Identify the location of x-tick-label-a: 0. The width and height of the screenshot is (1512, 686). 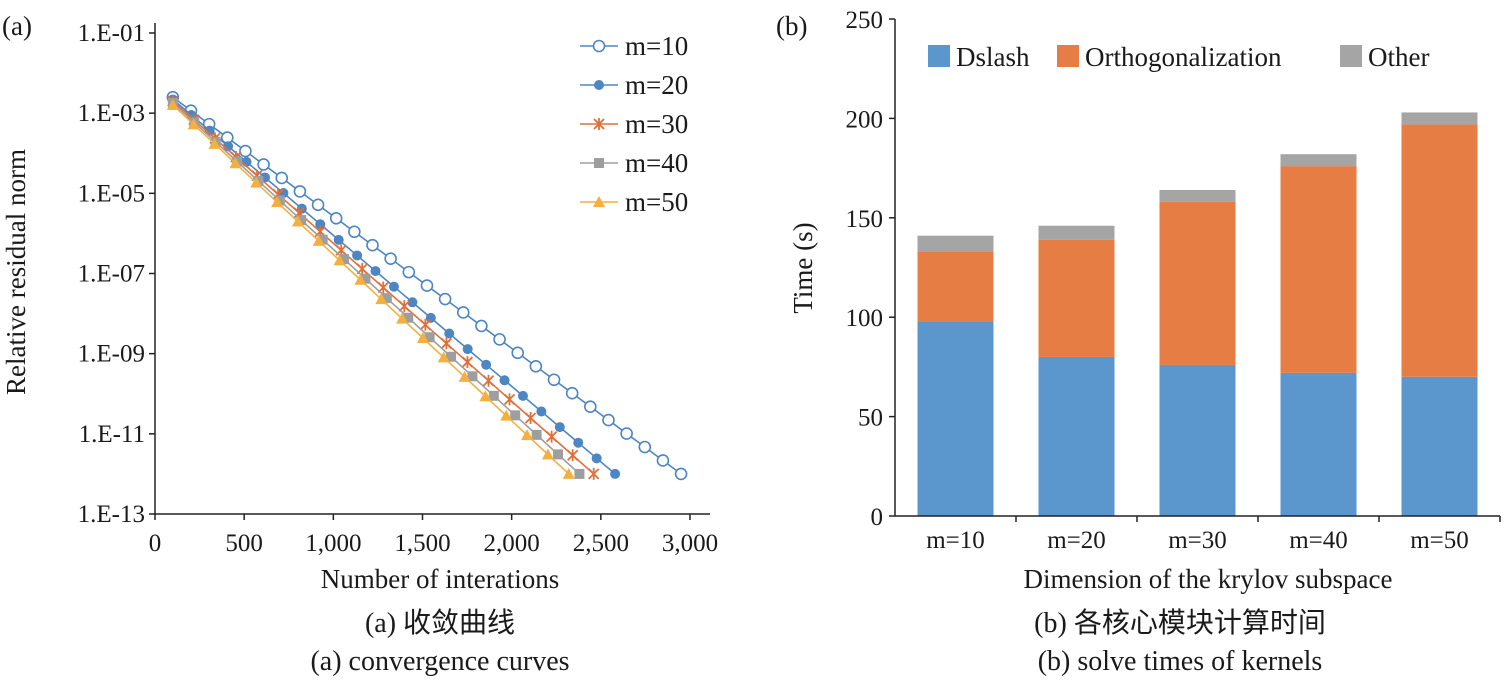
(155, 543).